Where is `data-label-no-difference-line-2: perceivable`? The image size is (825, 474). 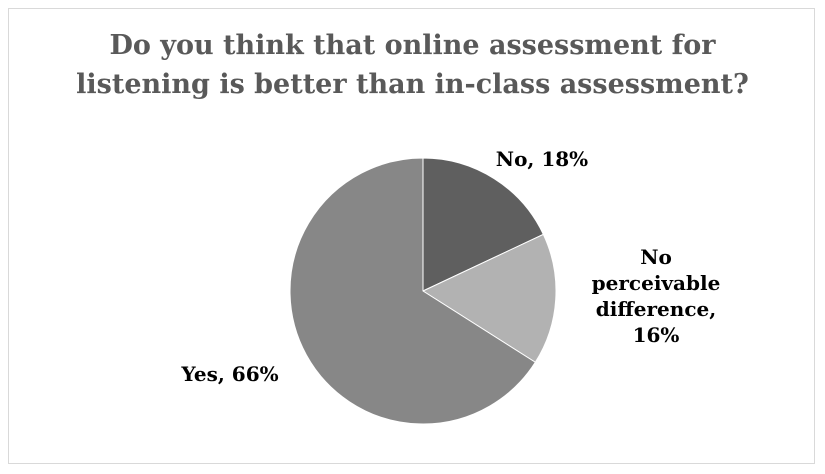 data-label-no-difference-line-2: perceivable is located at coordinates (656, 283).